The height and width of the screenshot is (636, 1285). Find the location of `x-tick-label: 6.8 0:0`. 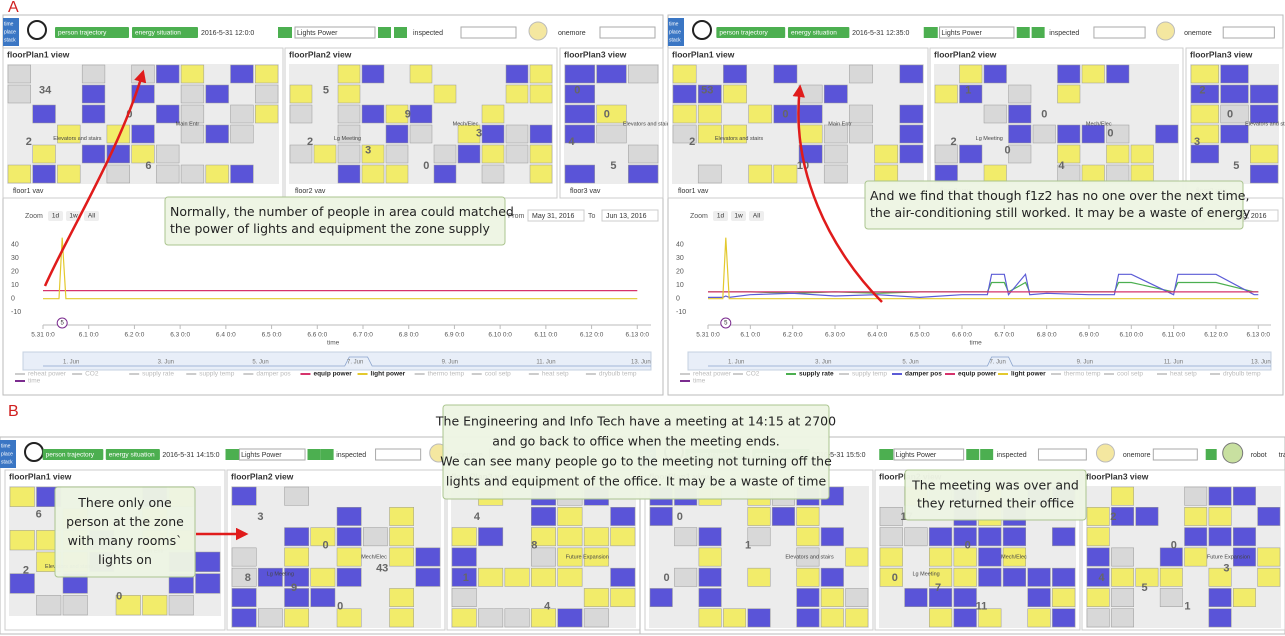

x-tick-label: 6.8 0:0 is located at coordinates (409, 335).